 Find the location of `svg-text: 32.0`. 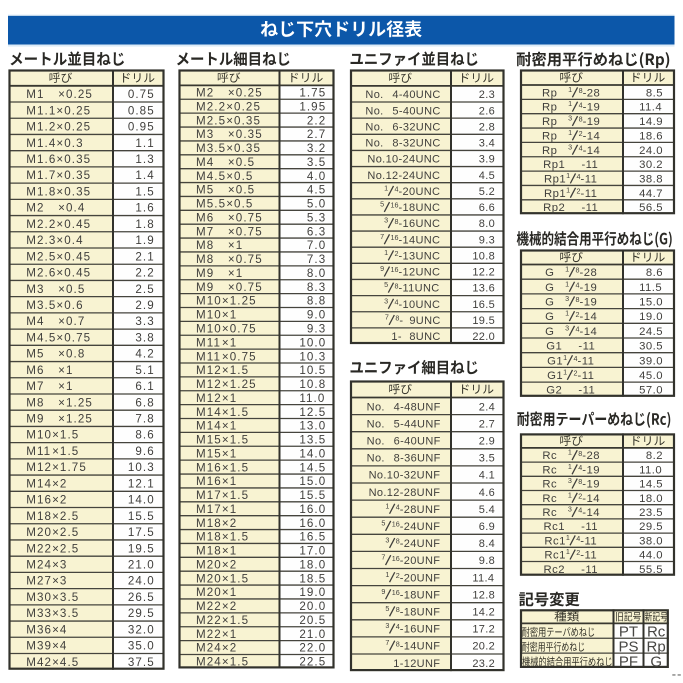

svg-text: 32.0 is located at coordinates (141, 629).